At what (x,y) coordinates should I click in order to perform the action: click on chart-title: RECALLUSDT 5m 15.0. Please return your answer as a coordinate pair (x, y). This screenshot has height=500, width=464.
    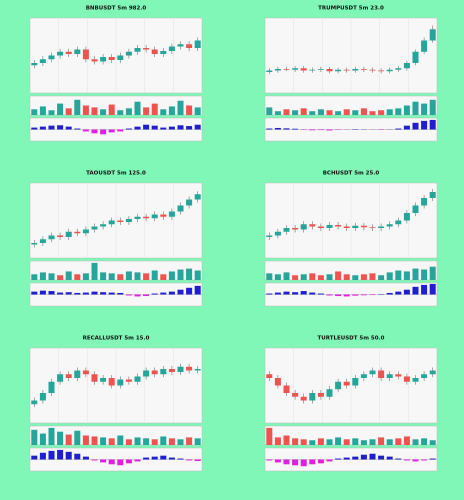
    Looking at the image, I should click on (116, 339).